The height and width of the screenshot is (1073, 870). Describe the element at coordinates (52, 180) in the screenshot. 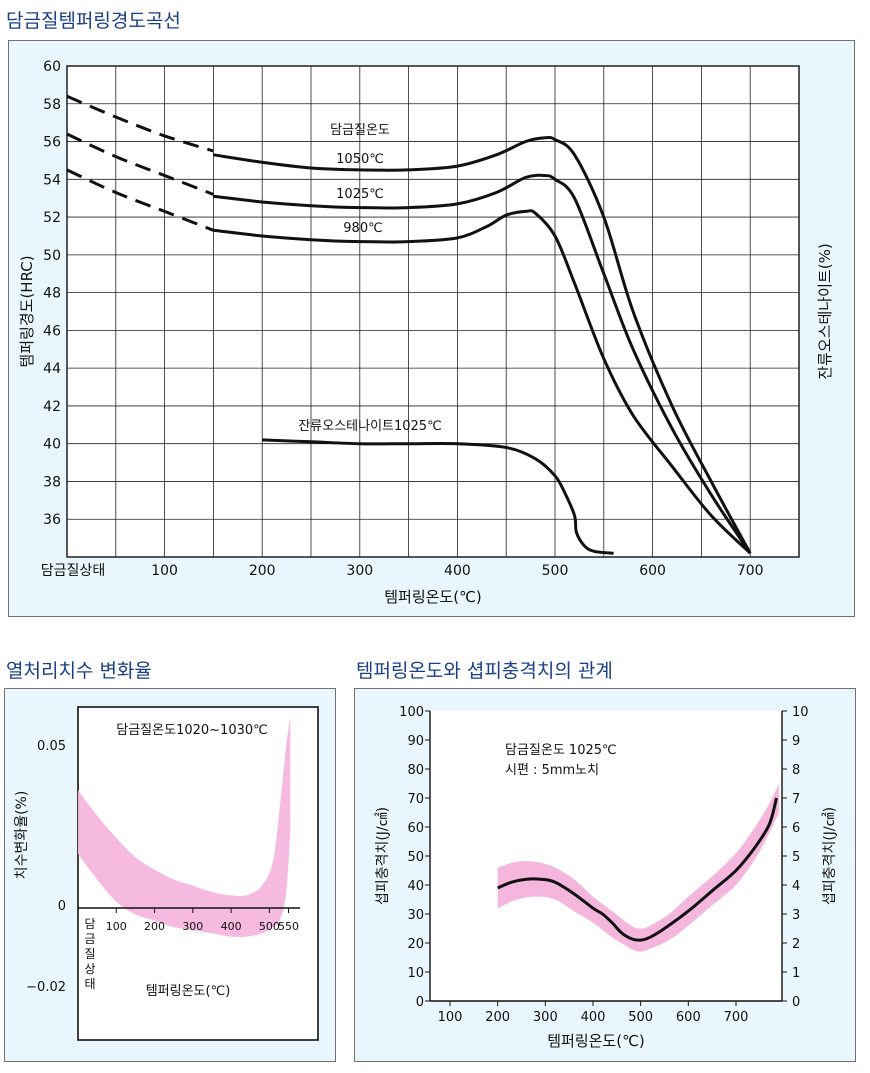

I see `hardness-y-tick-label: 54` at that location.